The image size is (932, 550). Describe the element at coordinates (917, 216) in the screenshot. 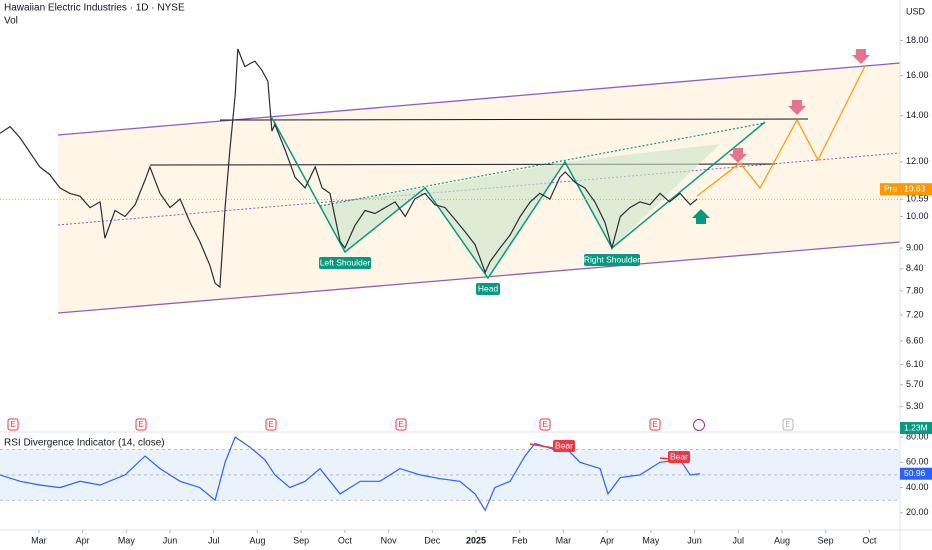

I see `y-tick-label: 10.00` at that location.